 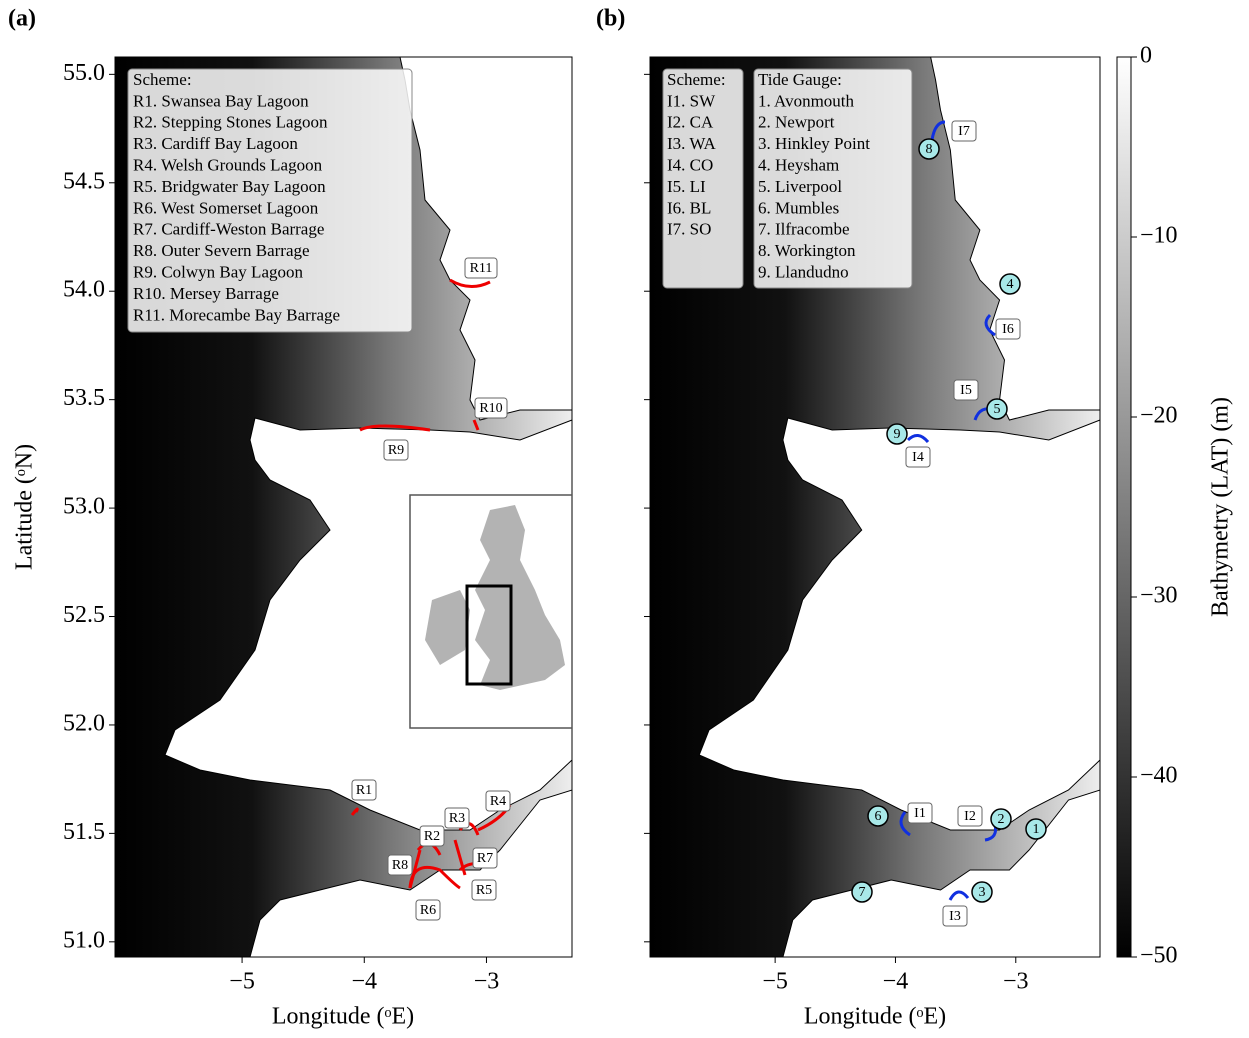 I want to click on site-label: R11, so click(x=481, y=268).